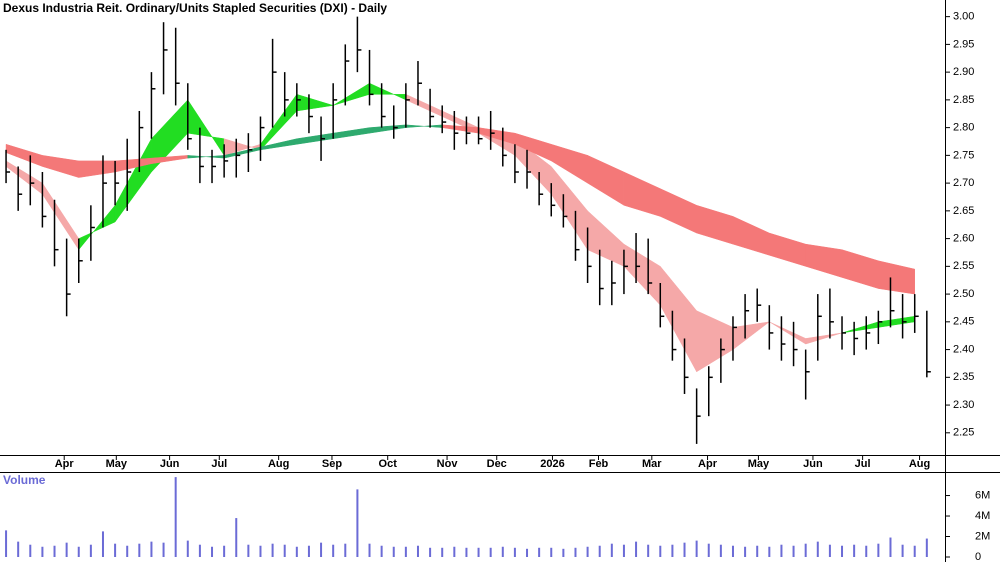 The width and height of the screenshot is (1000, 562). What do you see at coordinates (497, 464) in the screenshot?
I see `x-tick-label: Dec` at bounding box center [497, 464].